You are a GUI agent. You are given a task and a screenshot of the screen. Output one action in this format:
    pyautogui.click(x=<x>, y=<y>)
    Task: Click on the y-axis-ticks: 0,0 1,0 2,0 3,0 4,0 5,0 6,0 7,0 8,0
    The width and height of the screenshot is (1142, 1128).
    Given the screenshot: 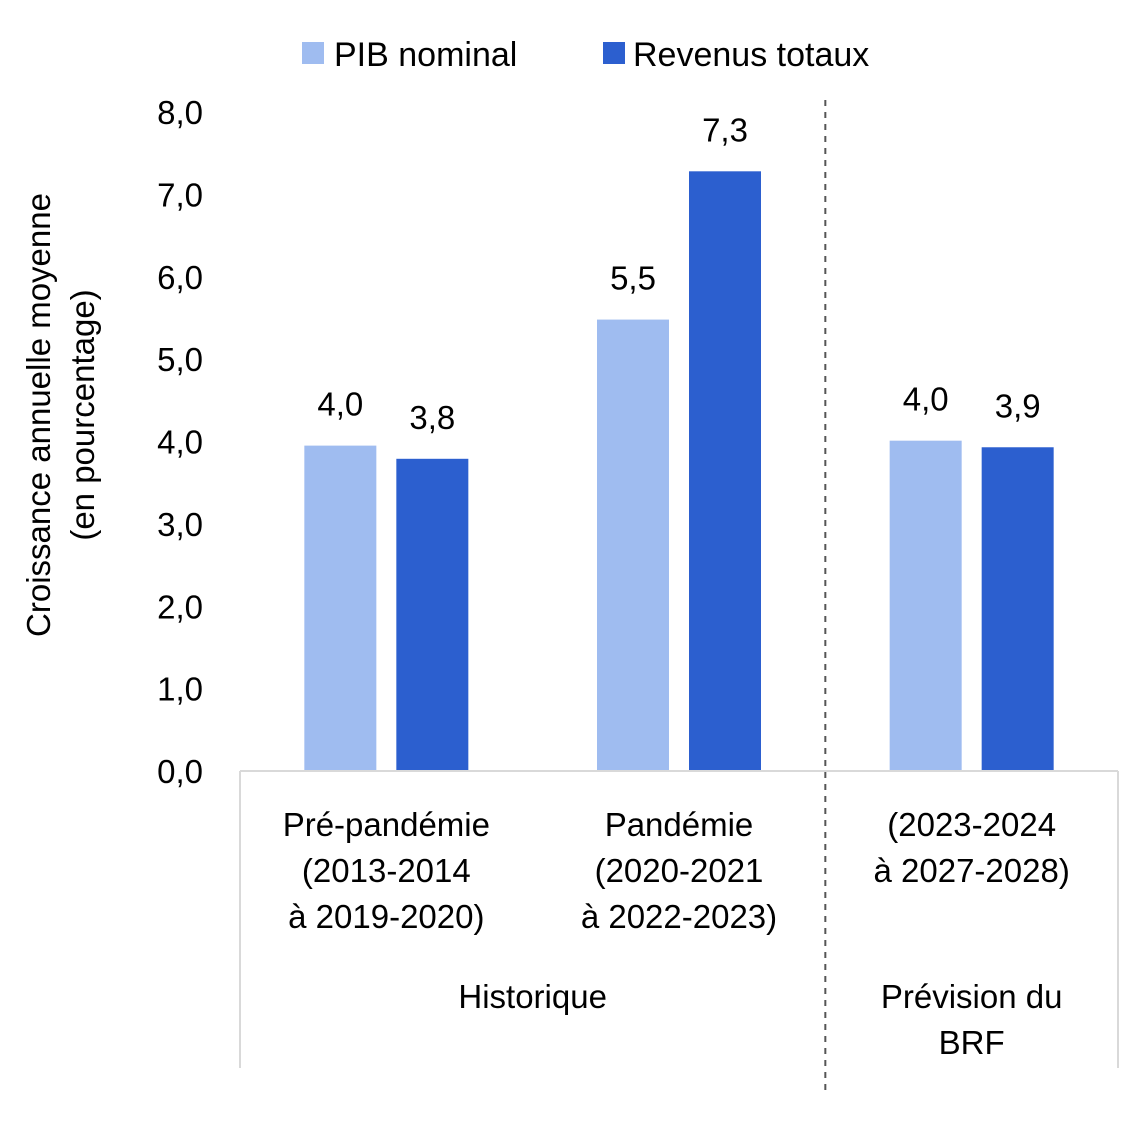 What is the action you would take?
    pyautogui.click(x=180, y=442)
    